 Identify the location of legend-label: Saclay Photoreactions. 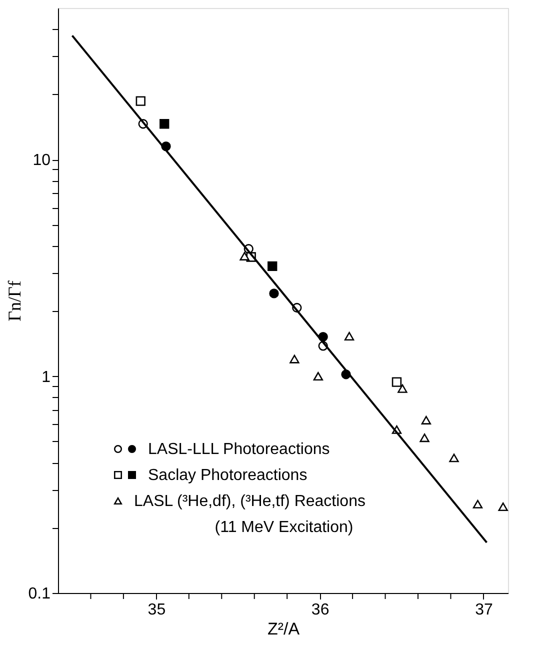
(228, 475).